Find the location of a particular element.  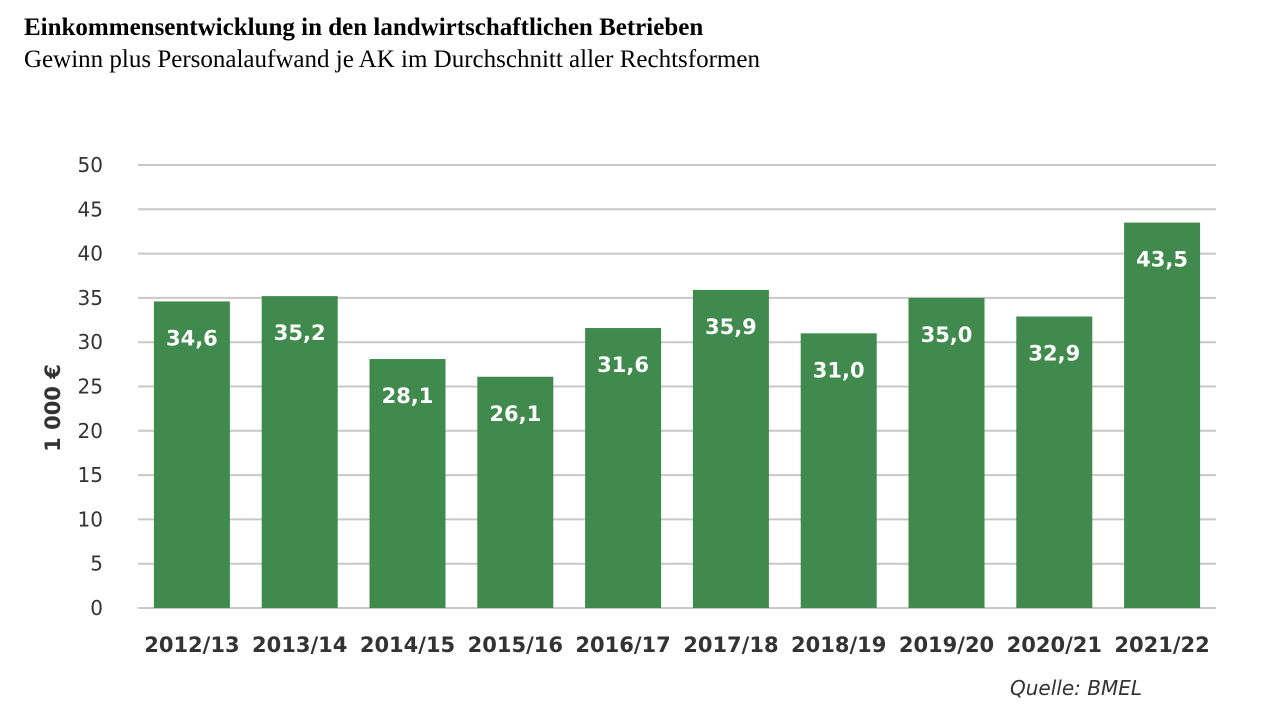

y-tick-label: 50 is located at coordinates (90, 165).